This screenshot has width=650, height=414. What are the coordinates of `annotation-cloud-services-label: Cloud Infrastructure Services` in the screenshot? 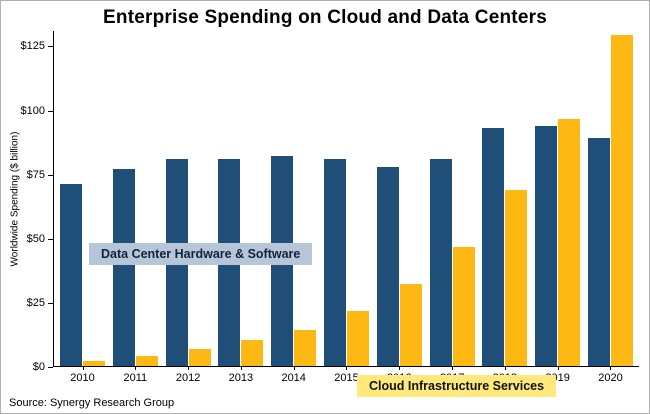 It's located at (457, 386).